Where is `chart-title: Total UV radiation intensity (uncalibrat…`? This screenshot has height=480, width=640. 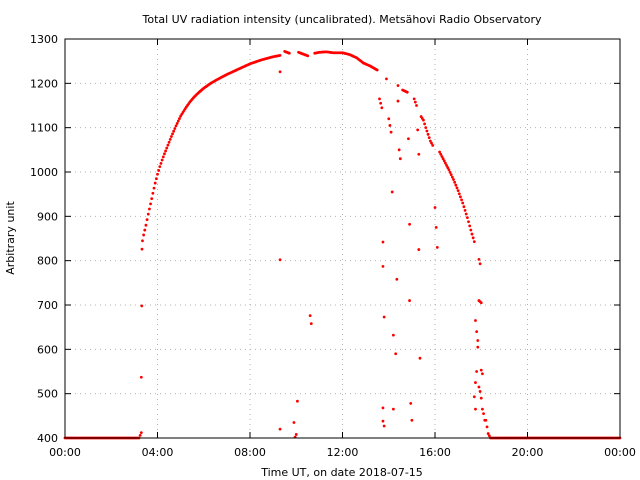
chart-title: Total UV radiation intensity (uncalibrat… is located at coordinates (342, 19).